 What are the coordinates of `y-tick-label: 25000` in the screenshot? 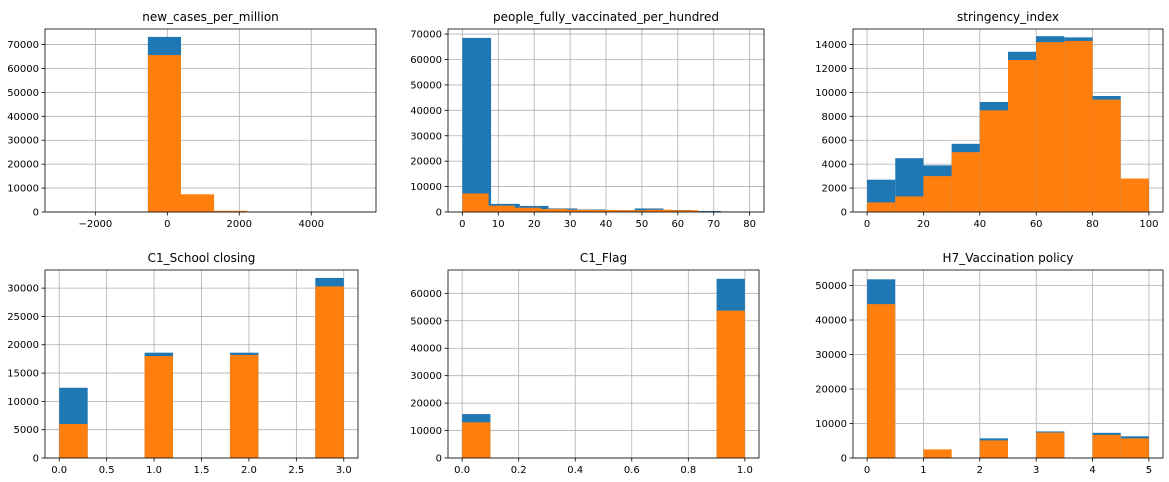 It's located at (23, 317).